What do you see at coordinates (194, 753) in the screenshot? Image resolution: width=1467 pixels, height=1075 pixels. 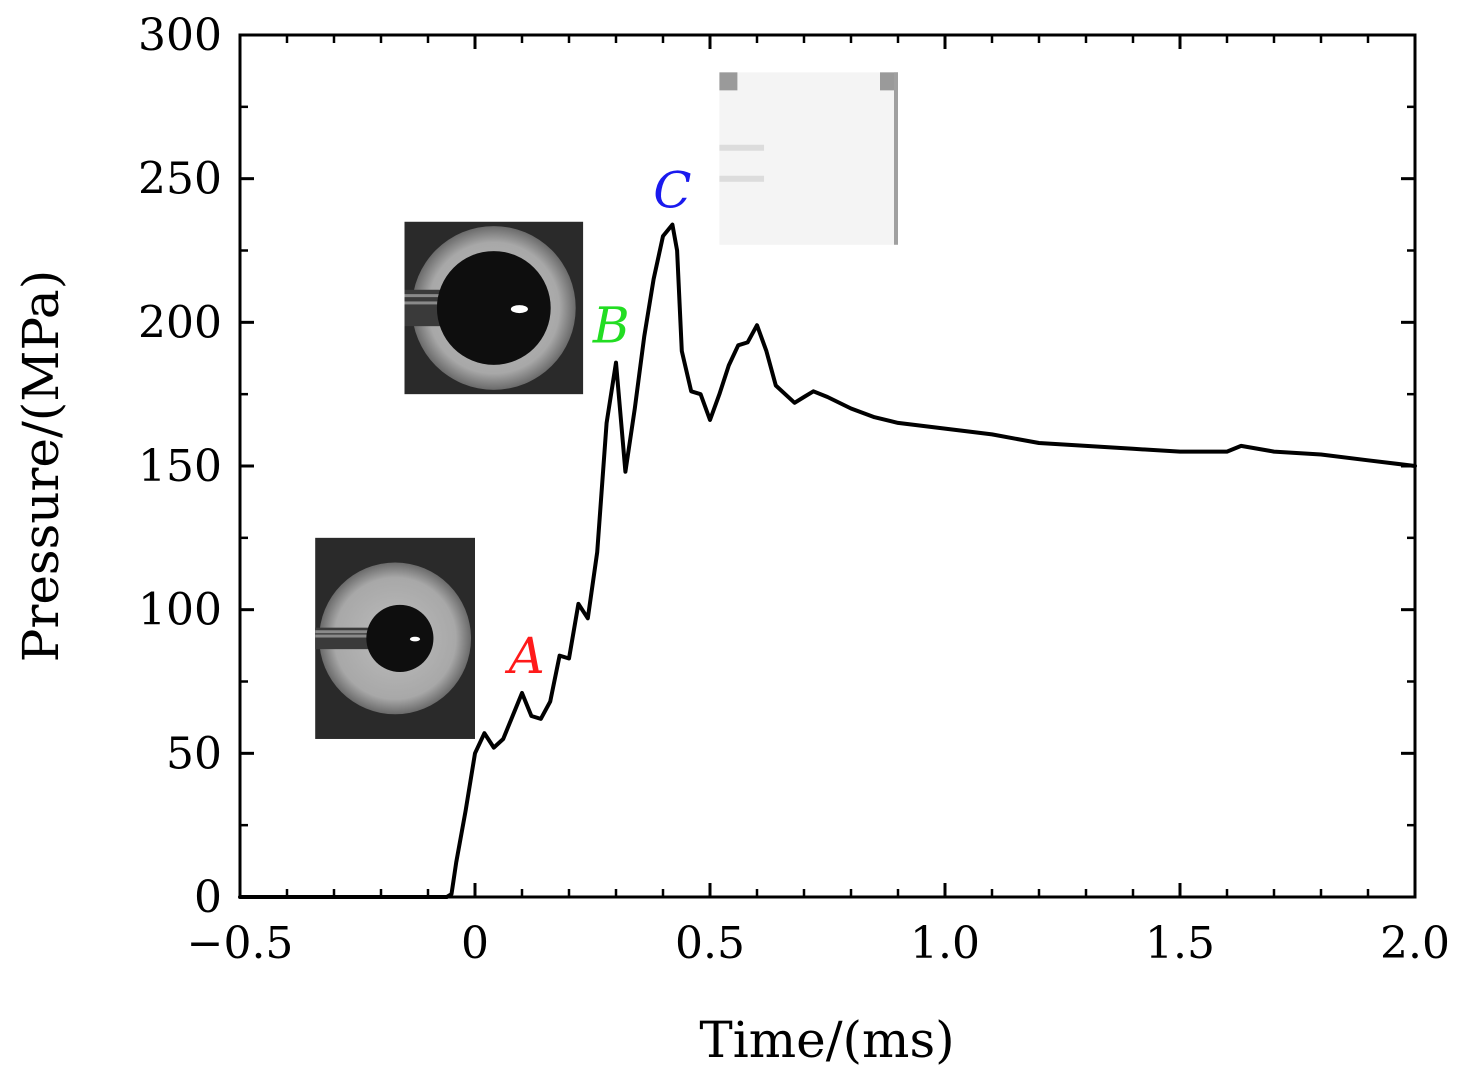 I see `y-tick-label: 50` at bounding box center [194, 753].